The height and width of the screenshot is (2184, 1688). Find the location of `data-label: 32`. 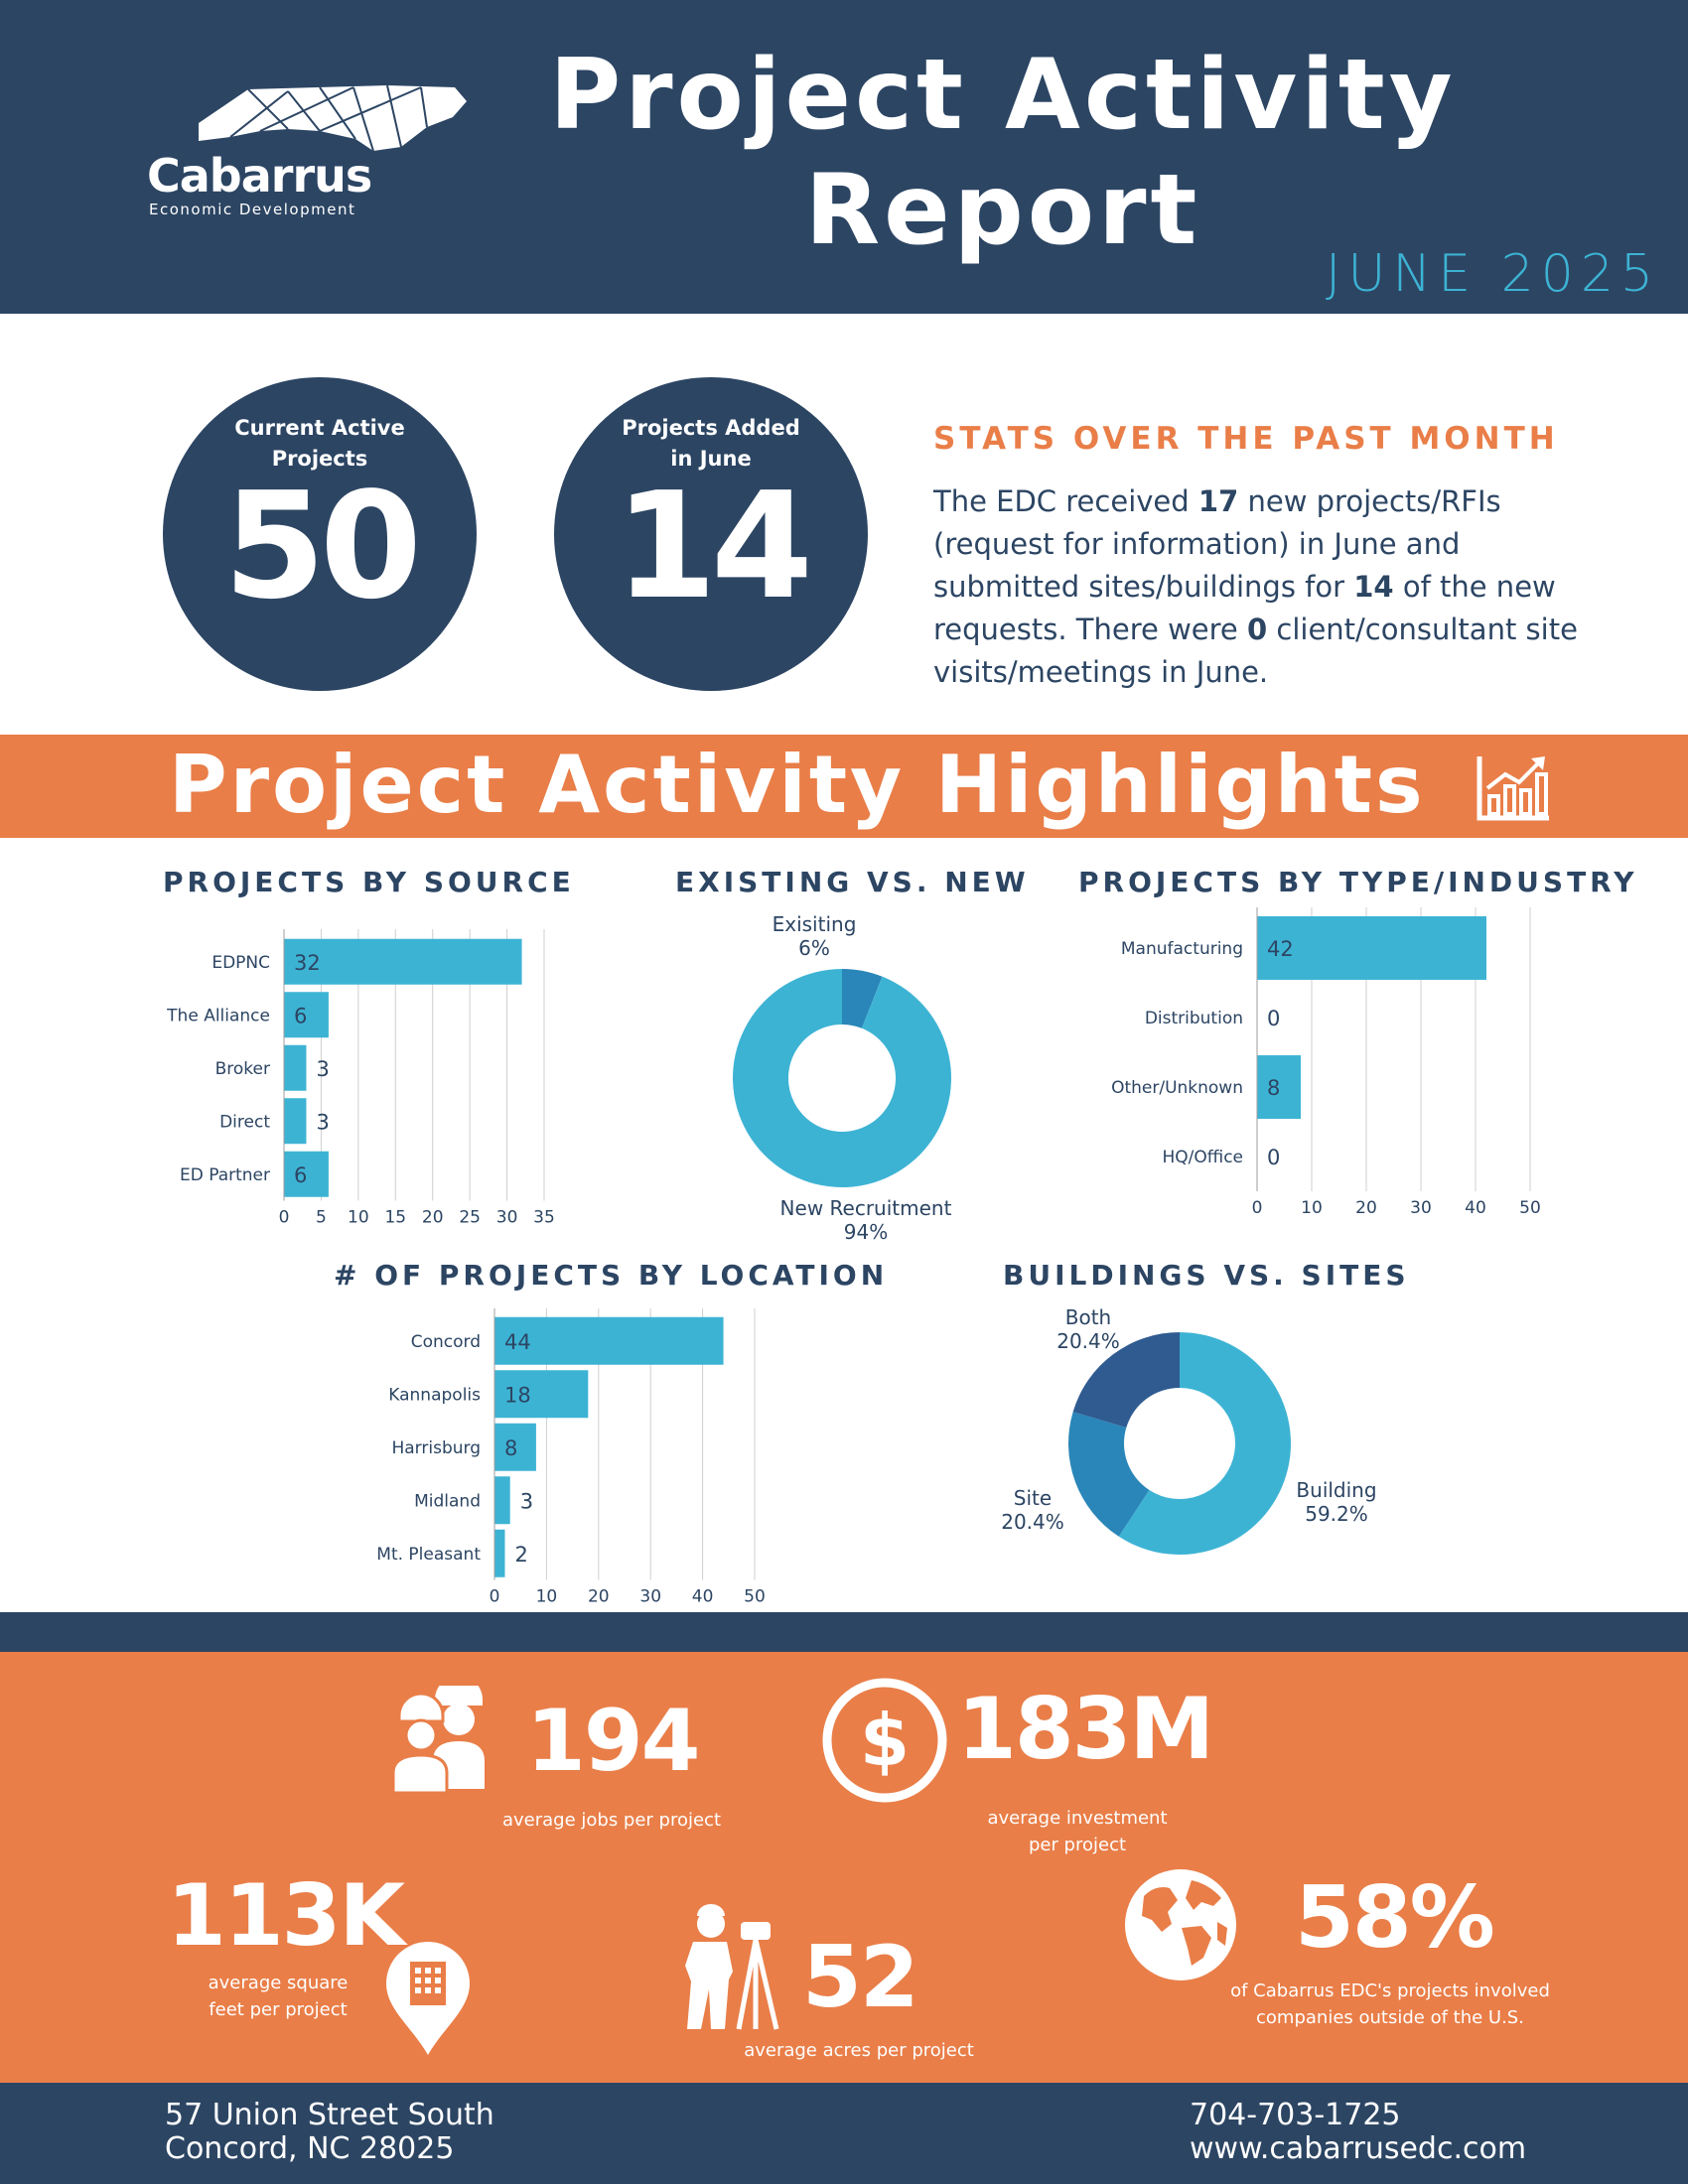

data-label: 32 is located at coordinates (307, 963).